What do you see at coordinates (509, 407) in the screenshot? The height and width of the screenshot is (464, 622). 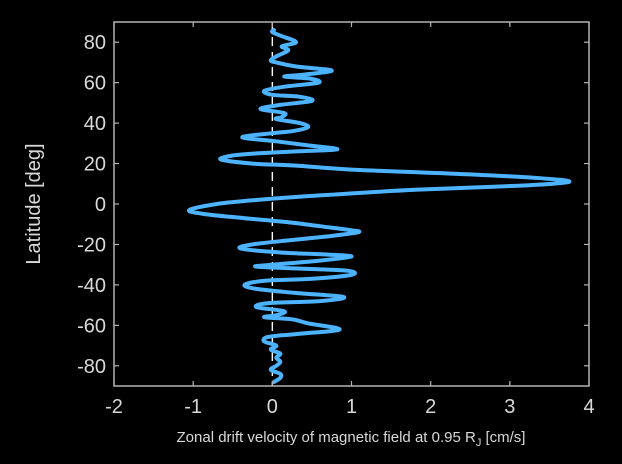 I see `x-tick-label: 3` at bounding box center [509, 407].